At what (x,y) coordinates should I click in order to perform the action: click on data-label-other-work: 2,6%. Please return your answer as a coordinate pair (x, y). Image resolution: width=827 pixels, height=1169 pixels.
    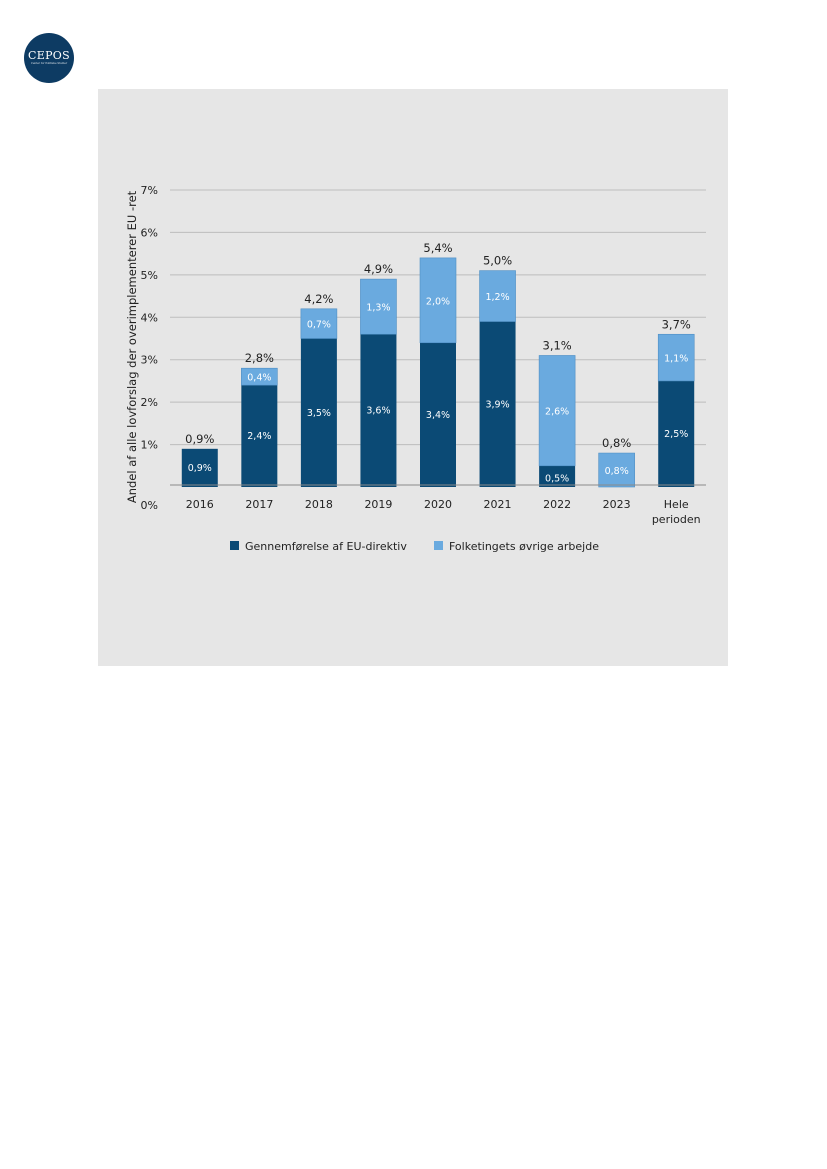
    Looking at the image, I should click on (557, 412).